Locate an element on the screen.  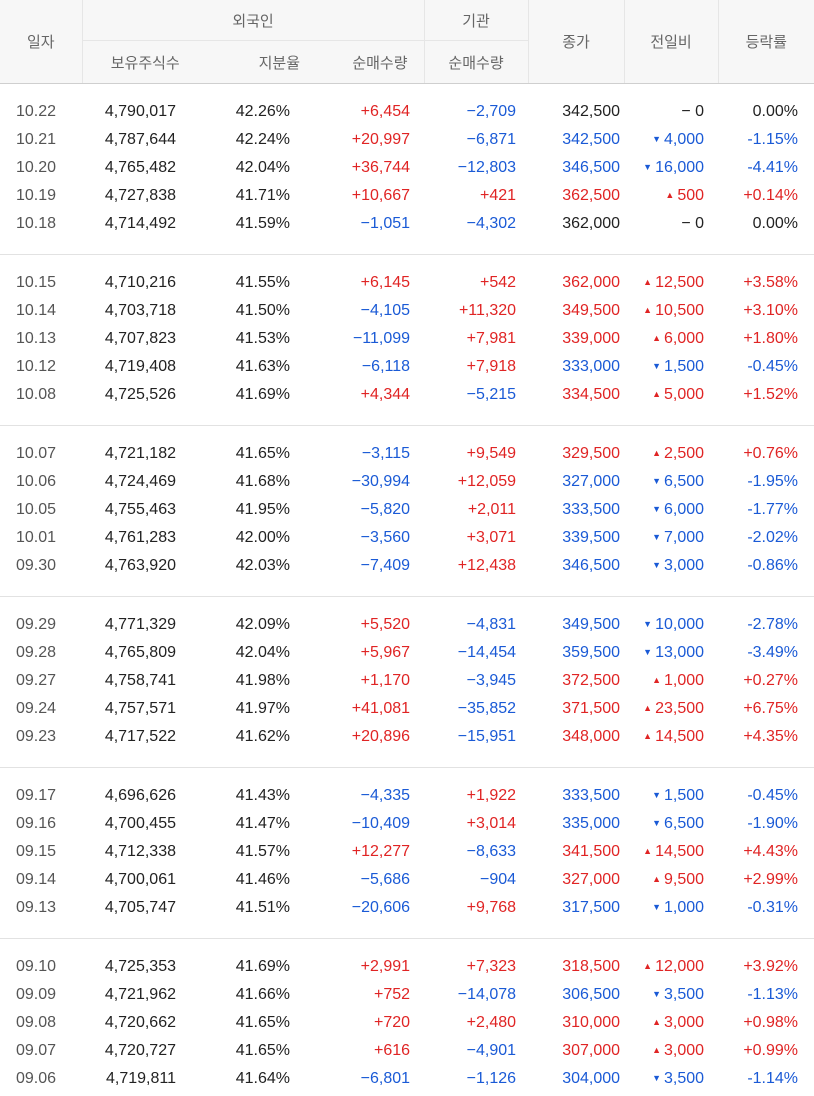
change-value: 10,500 is located at coordinates (680, 310).